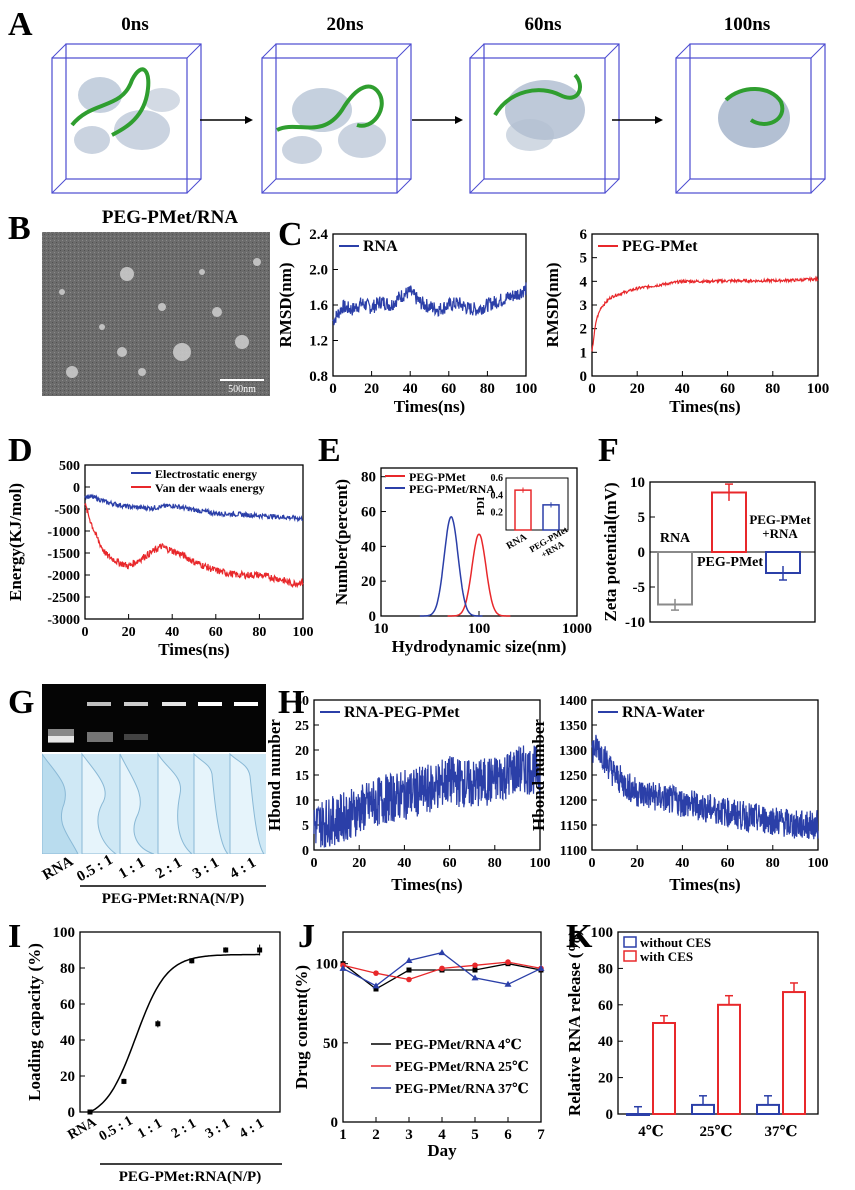  What do you see at coordinates (610, 551) in the screenshot?
I see `y-axis-label: Zeta potential(mV)` at bounding box center [610, 551].